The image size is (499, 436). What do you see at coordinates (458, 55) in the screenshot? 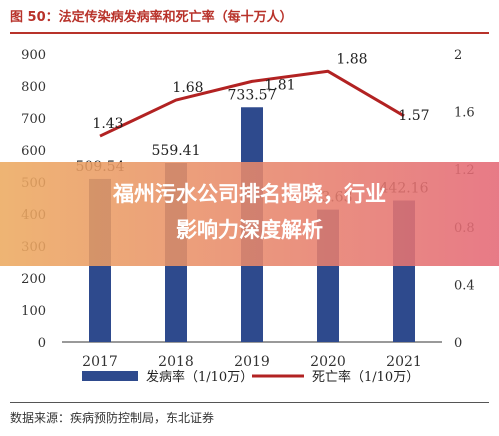
I see `y-right-tick-label: 2` at bounding box center [458, 55].